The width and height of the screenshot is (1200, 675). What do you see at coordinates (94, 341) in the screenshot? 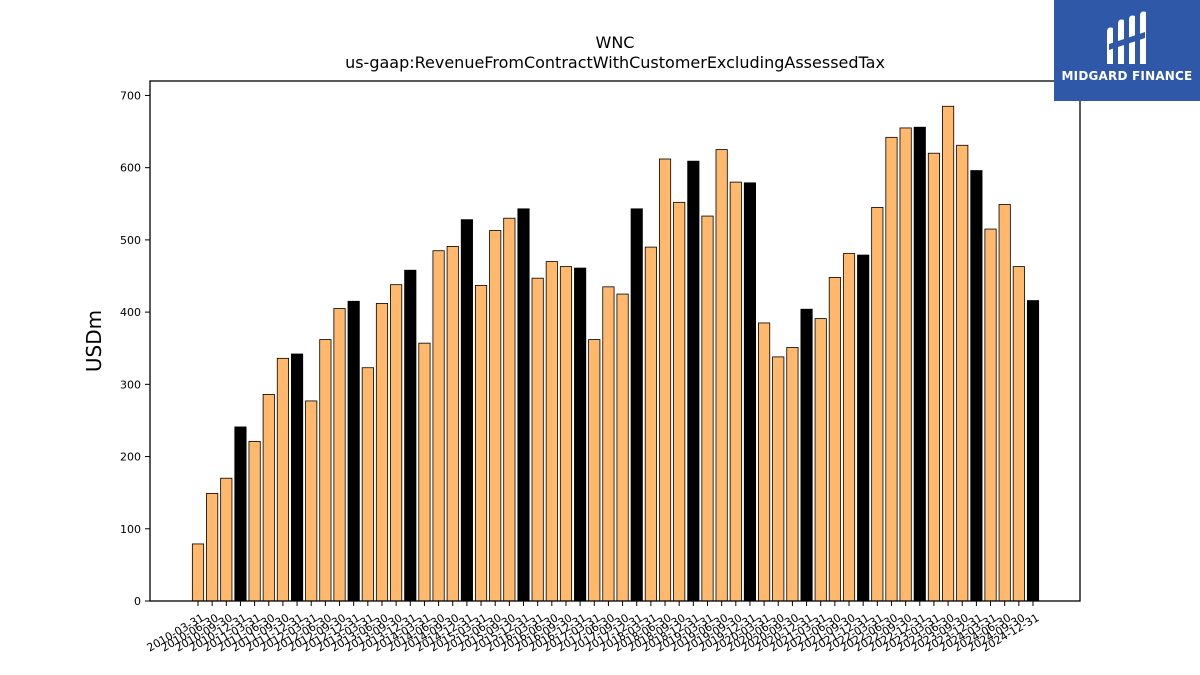
I see `y-axis-label: USDm` at bounding box center [94, 341].